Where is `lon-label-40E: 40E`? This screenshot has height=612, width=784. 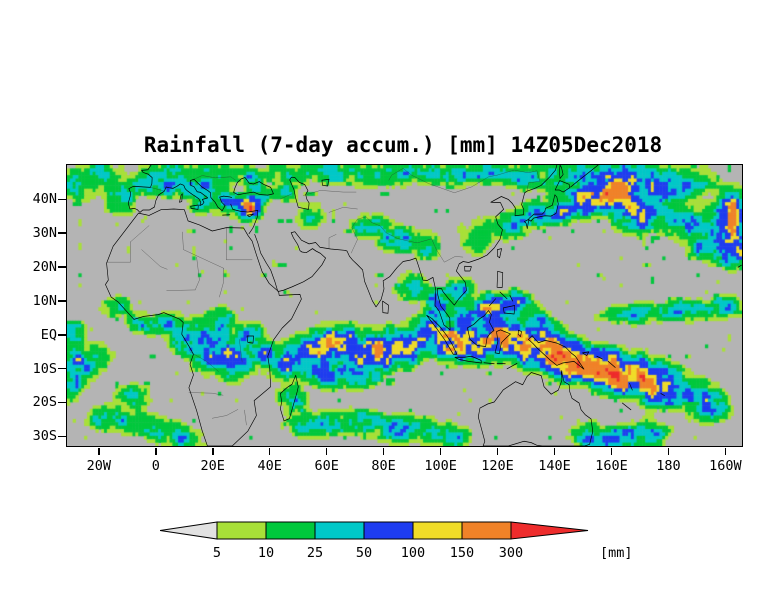
lon-label-40E: 40E is located at coordinates (269, 466).